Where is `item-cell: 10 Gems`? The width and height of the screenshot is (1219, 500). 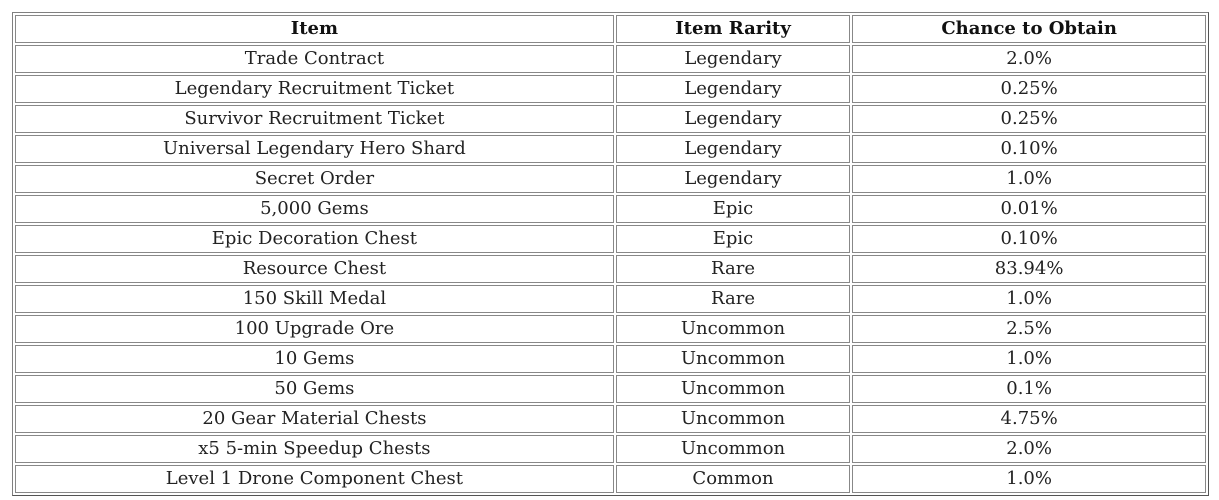 item-cell: 10 Gems is located at coordinates (314, 359).